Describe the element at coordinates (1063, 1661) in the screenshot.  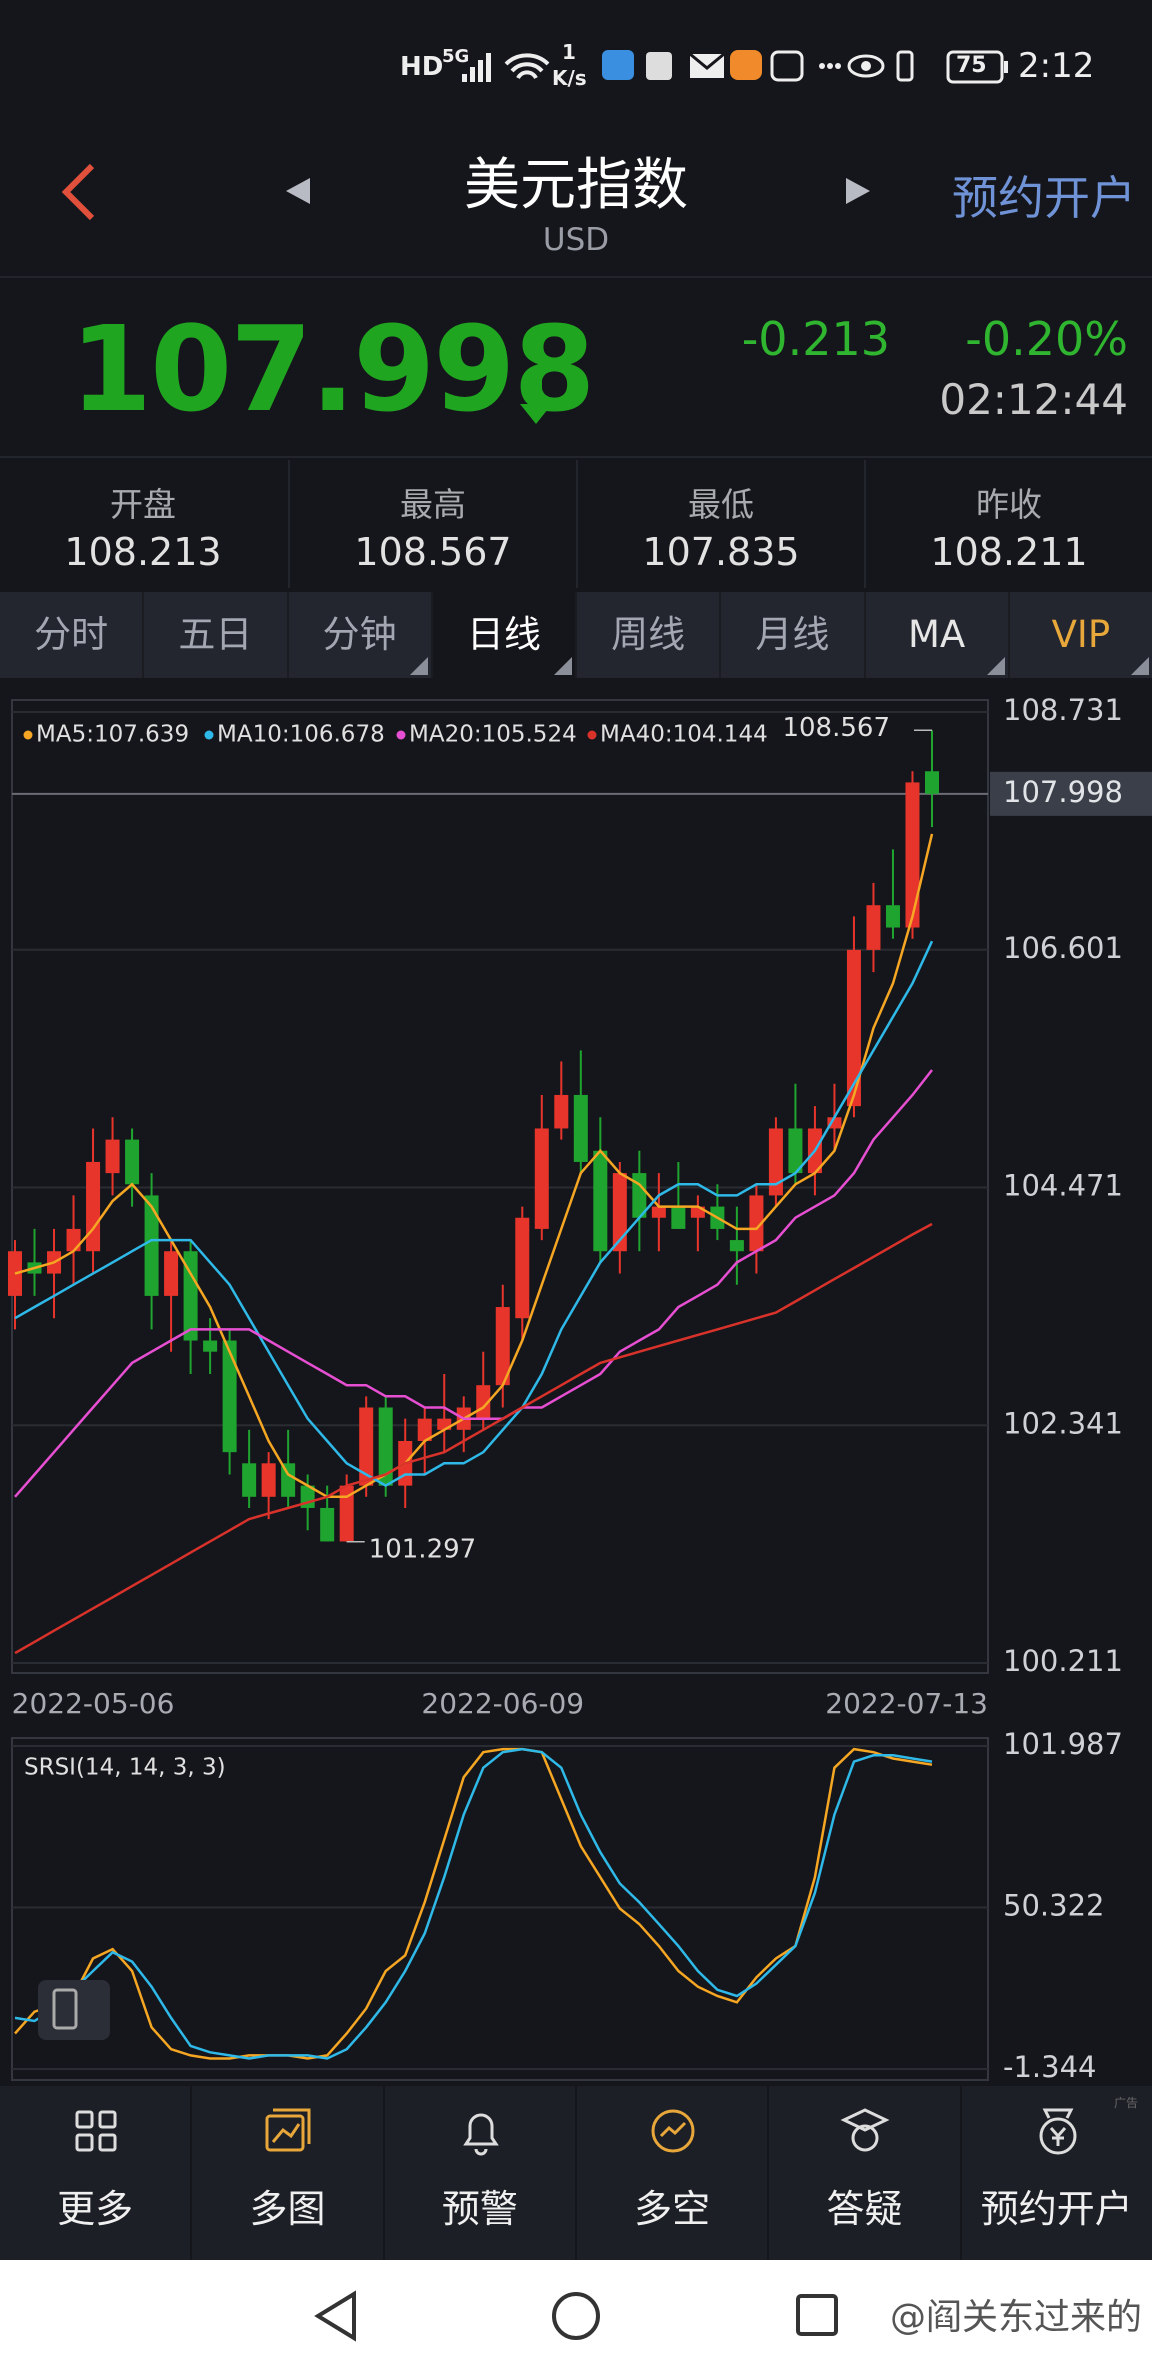
I see `y-tick-label: 100.211` at that location.